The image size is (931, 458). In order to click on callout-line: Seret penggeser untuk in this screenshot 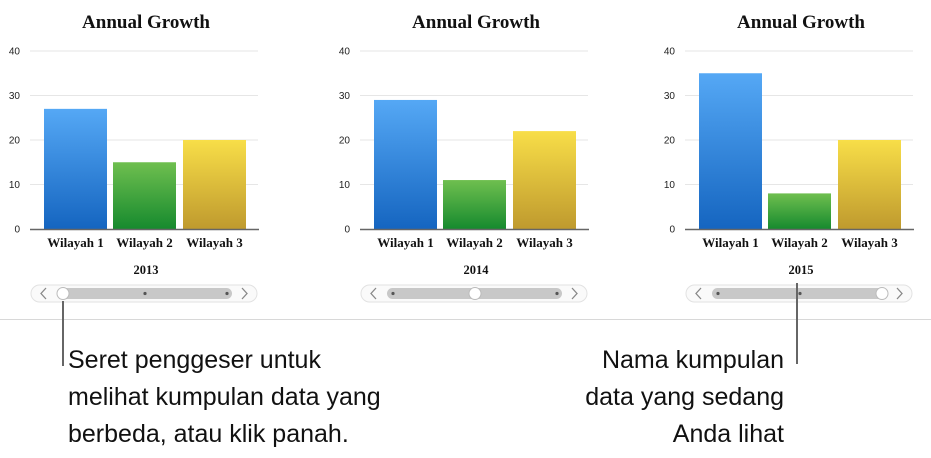, I will do `click(194, 360)`.